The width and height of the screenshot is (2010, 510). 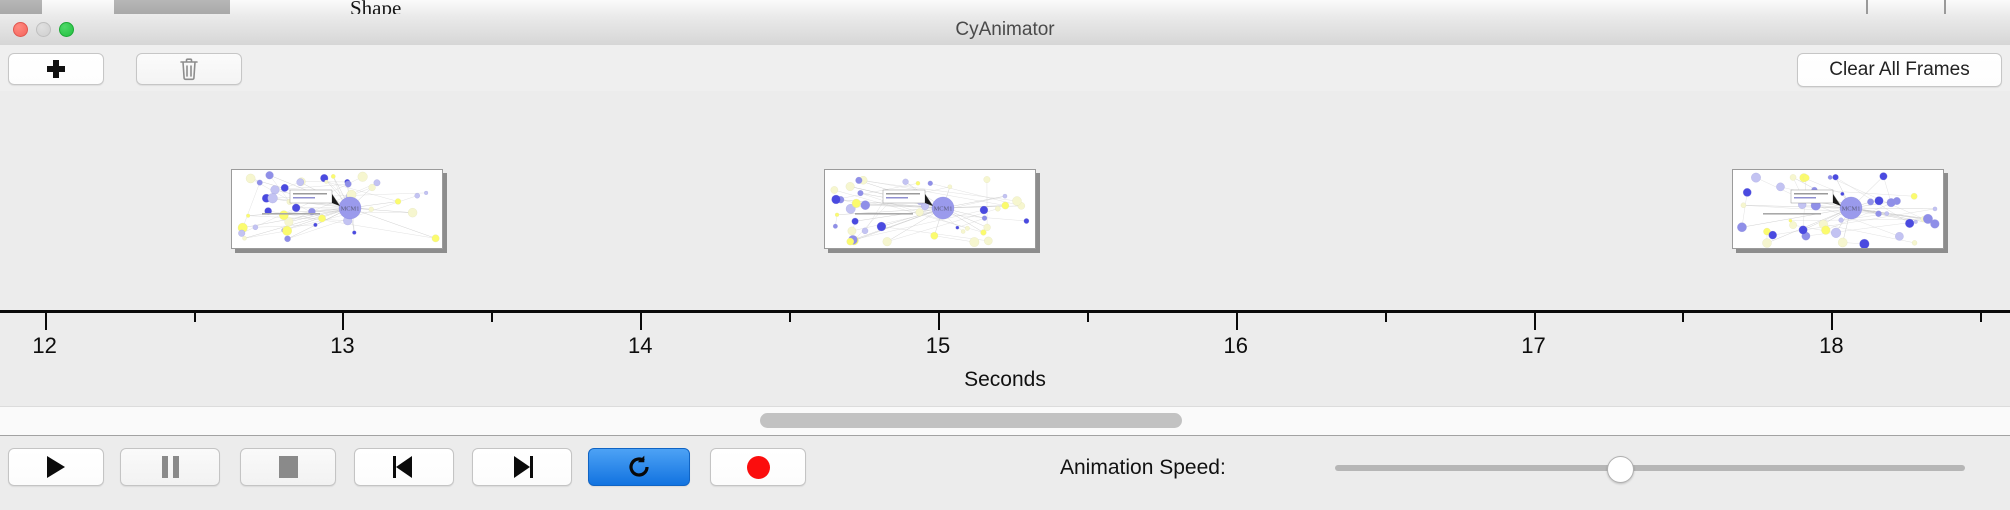 I want to click on stop-button, so click(x=288, y=467).